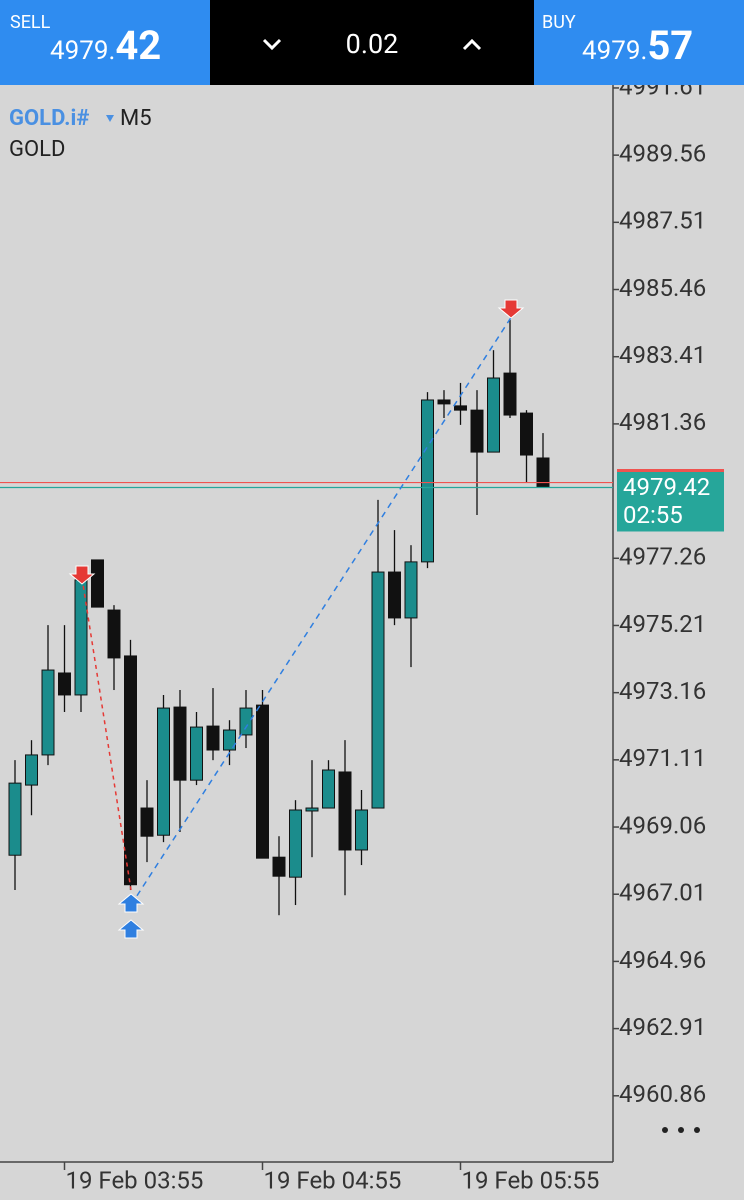 The width and height of the screenshot is (744, 1200). Describe the element at coordinates (30, 22) in the screenshot. I see `sell-label: SELL` at that location.